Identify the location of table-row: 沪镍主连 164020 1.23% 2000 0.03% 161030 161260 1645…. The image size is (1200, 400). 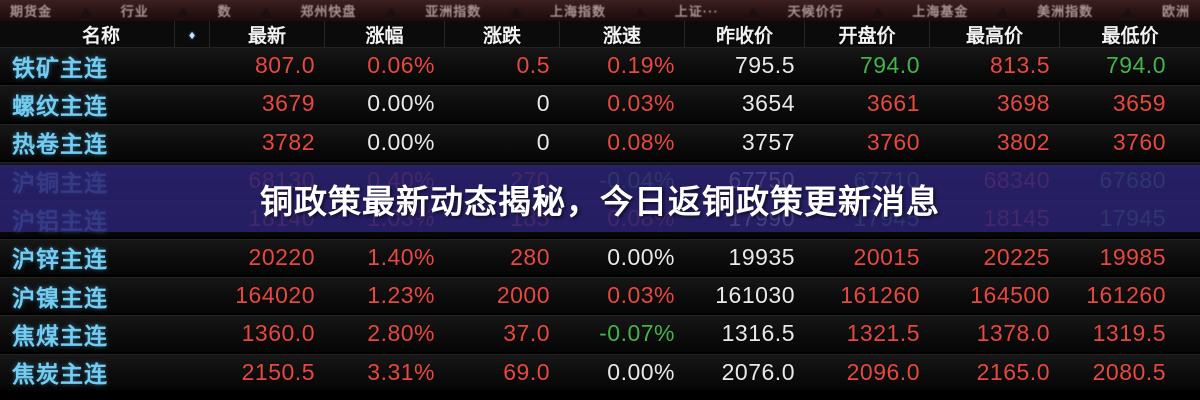
(600, 296).